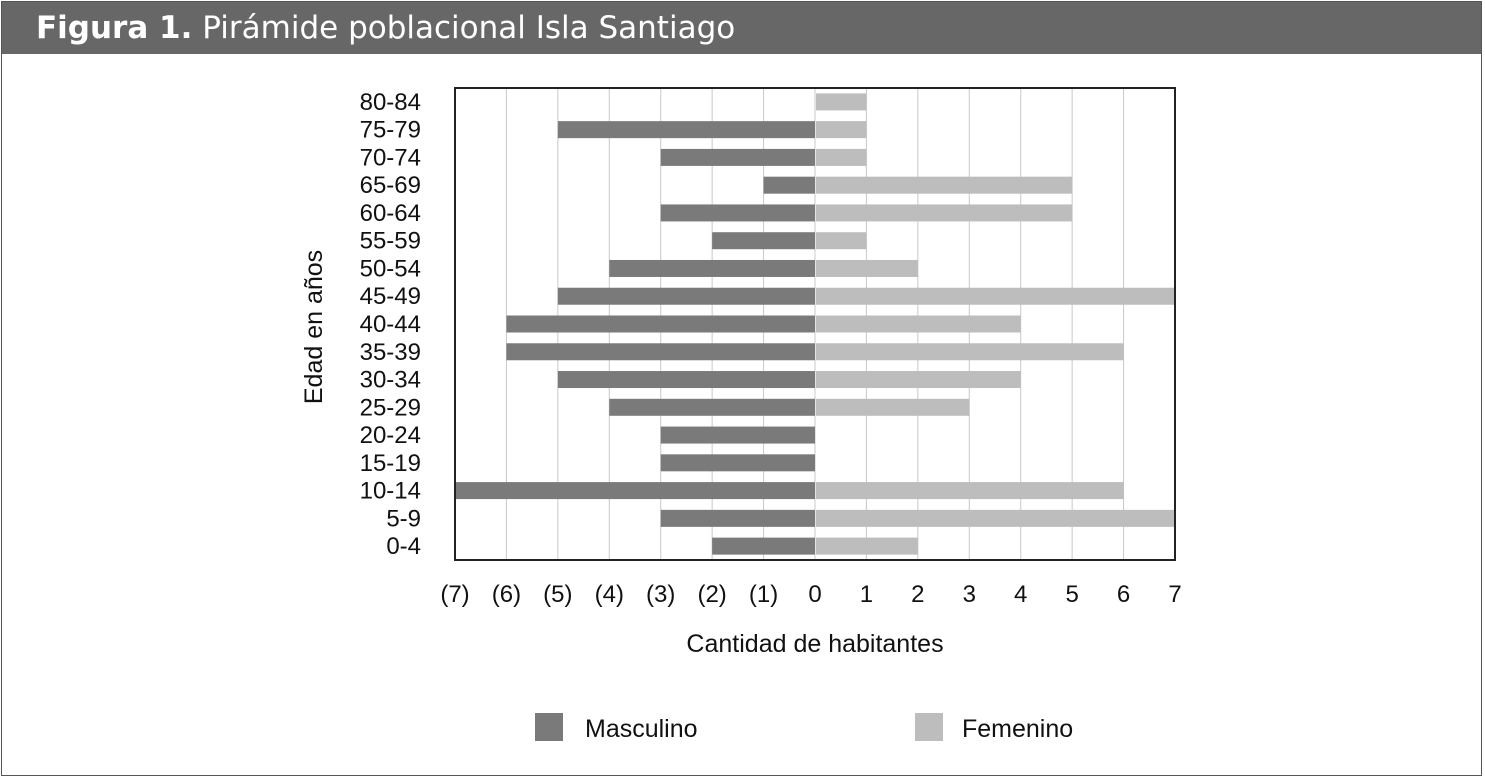 The height and width of the screenshot is (779, 1485). Describe the element at coordinates (969, 594) in the screenshot. I see `x-tick-label: 3` at that location.